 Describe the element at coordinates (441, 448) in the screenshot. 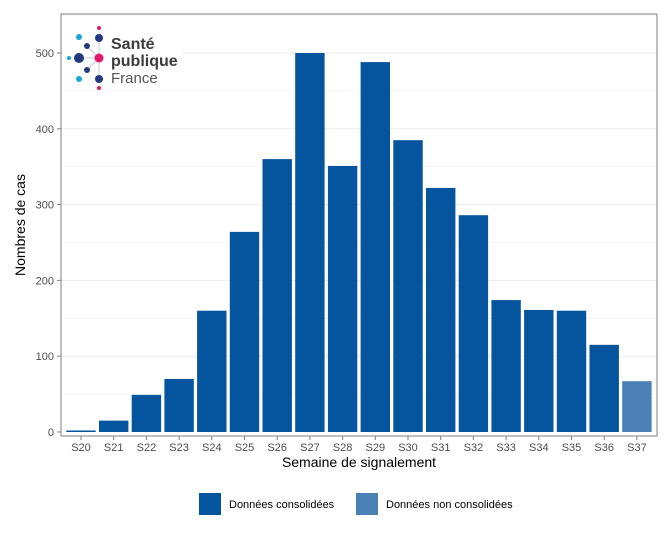

I see `x-tick-label: S31` at that location.